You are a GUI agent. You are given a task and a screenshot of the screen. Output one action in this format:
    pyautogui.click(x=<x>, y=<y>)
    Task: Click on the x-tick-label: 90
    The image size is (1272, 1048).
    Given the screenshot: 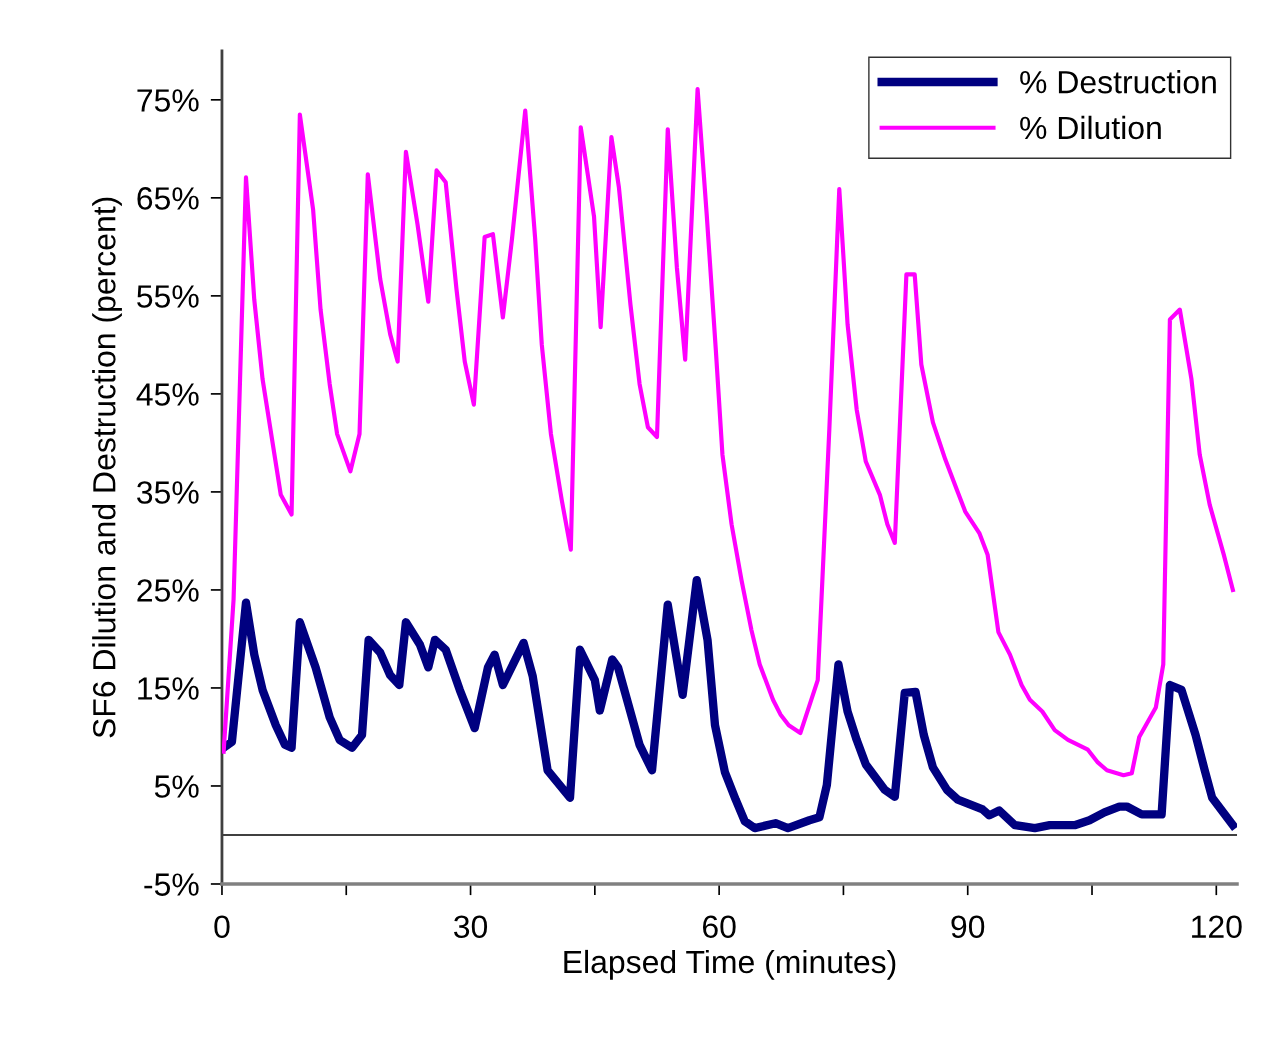 What is the action you would take?
    pyautogui.click(x=968, y=927)
    